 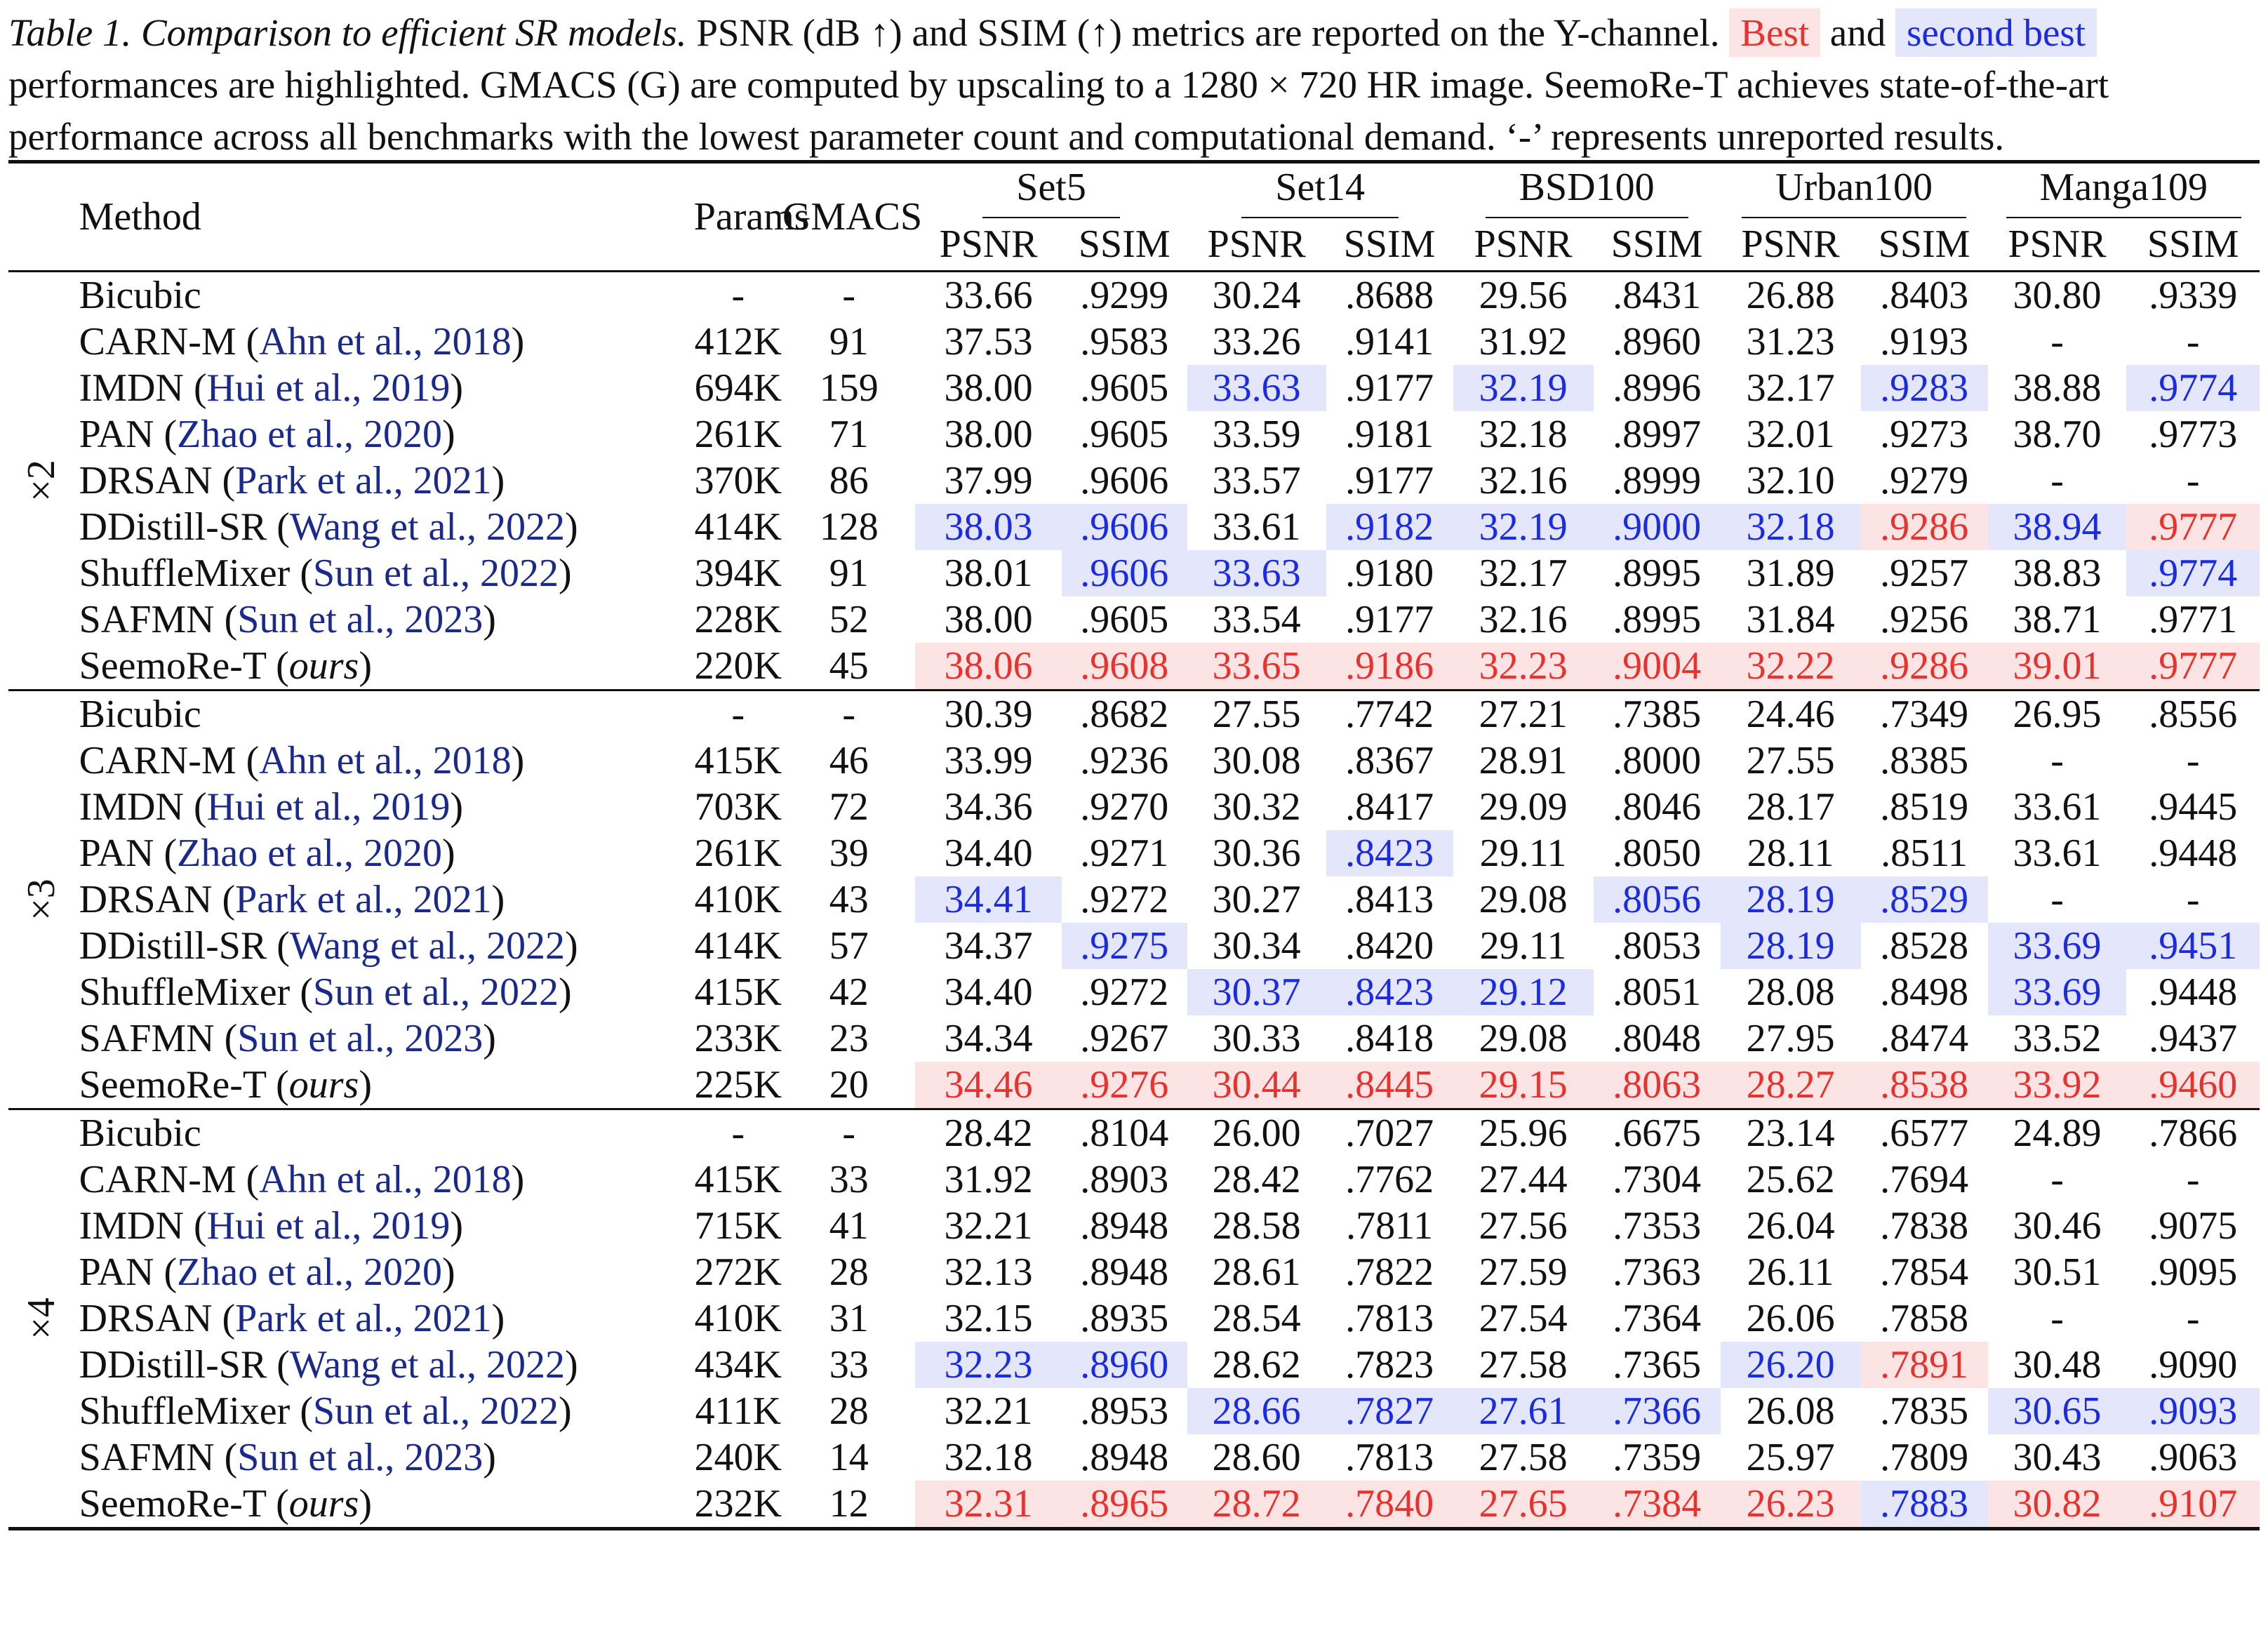 I want to click on psnr-cell: 25.97, so click(x=1790, y=1457).